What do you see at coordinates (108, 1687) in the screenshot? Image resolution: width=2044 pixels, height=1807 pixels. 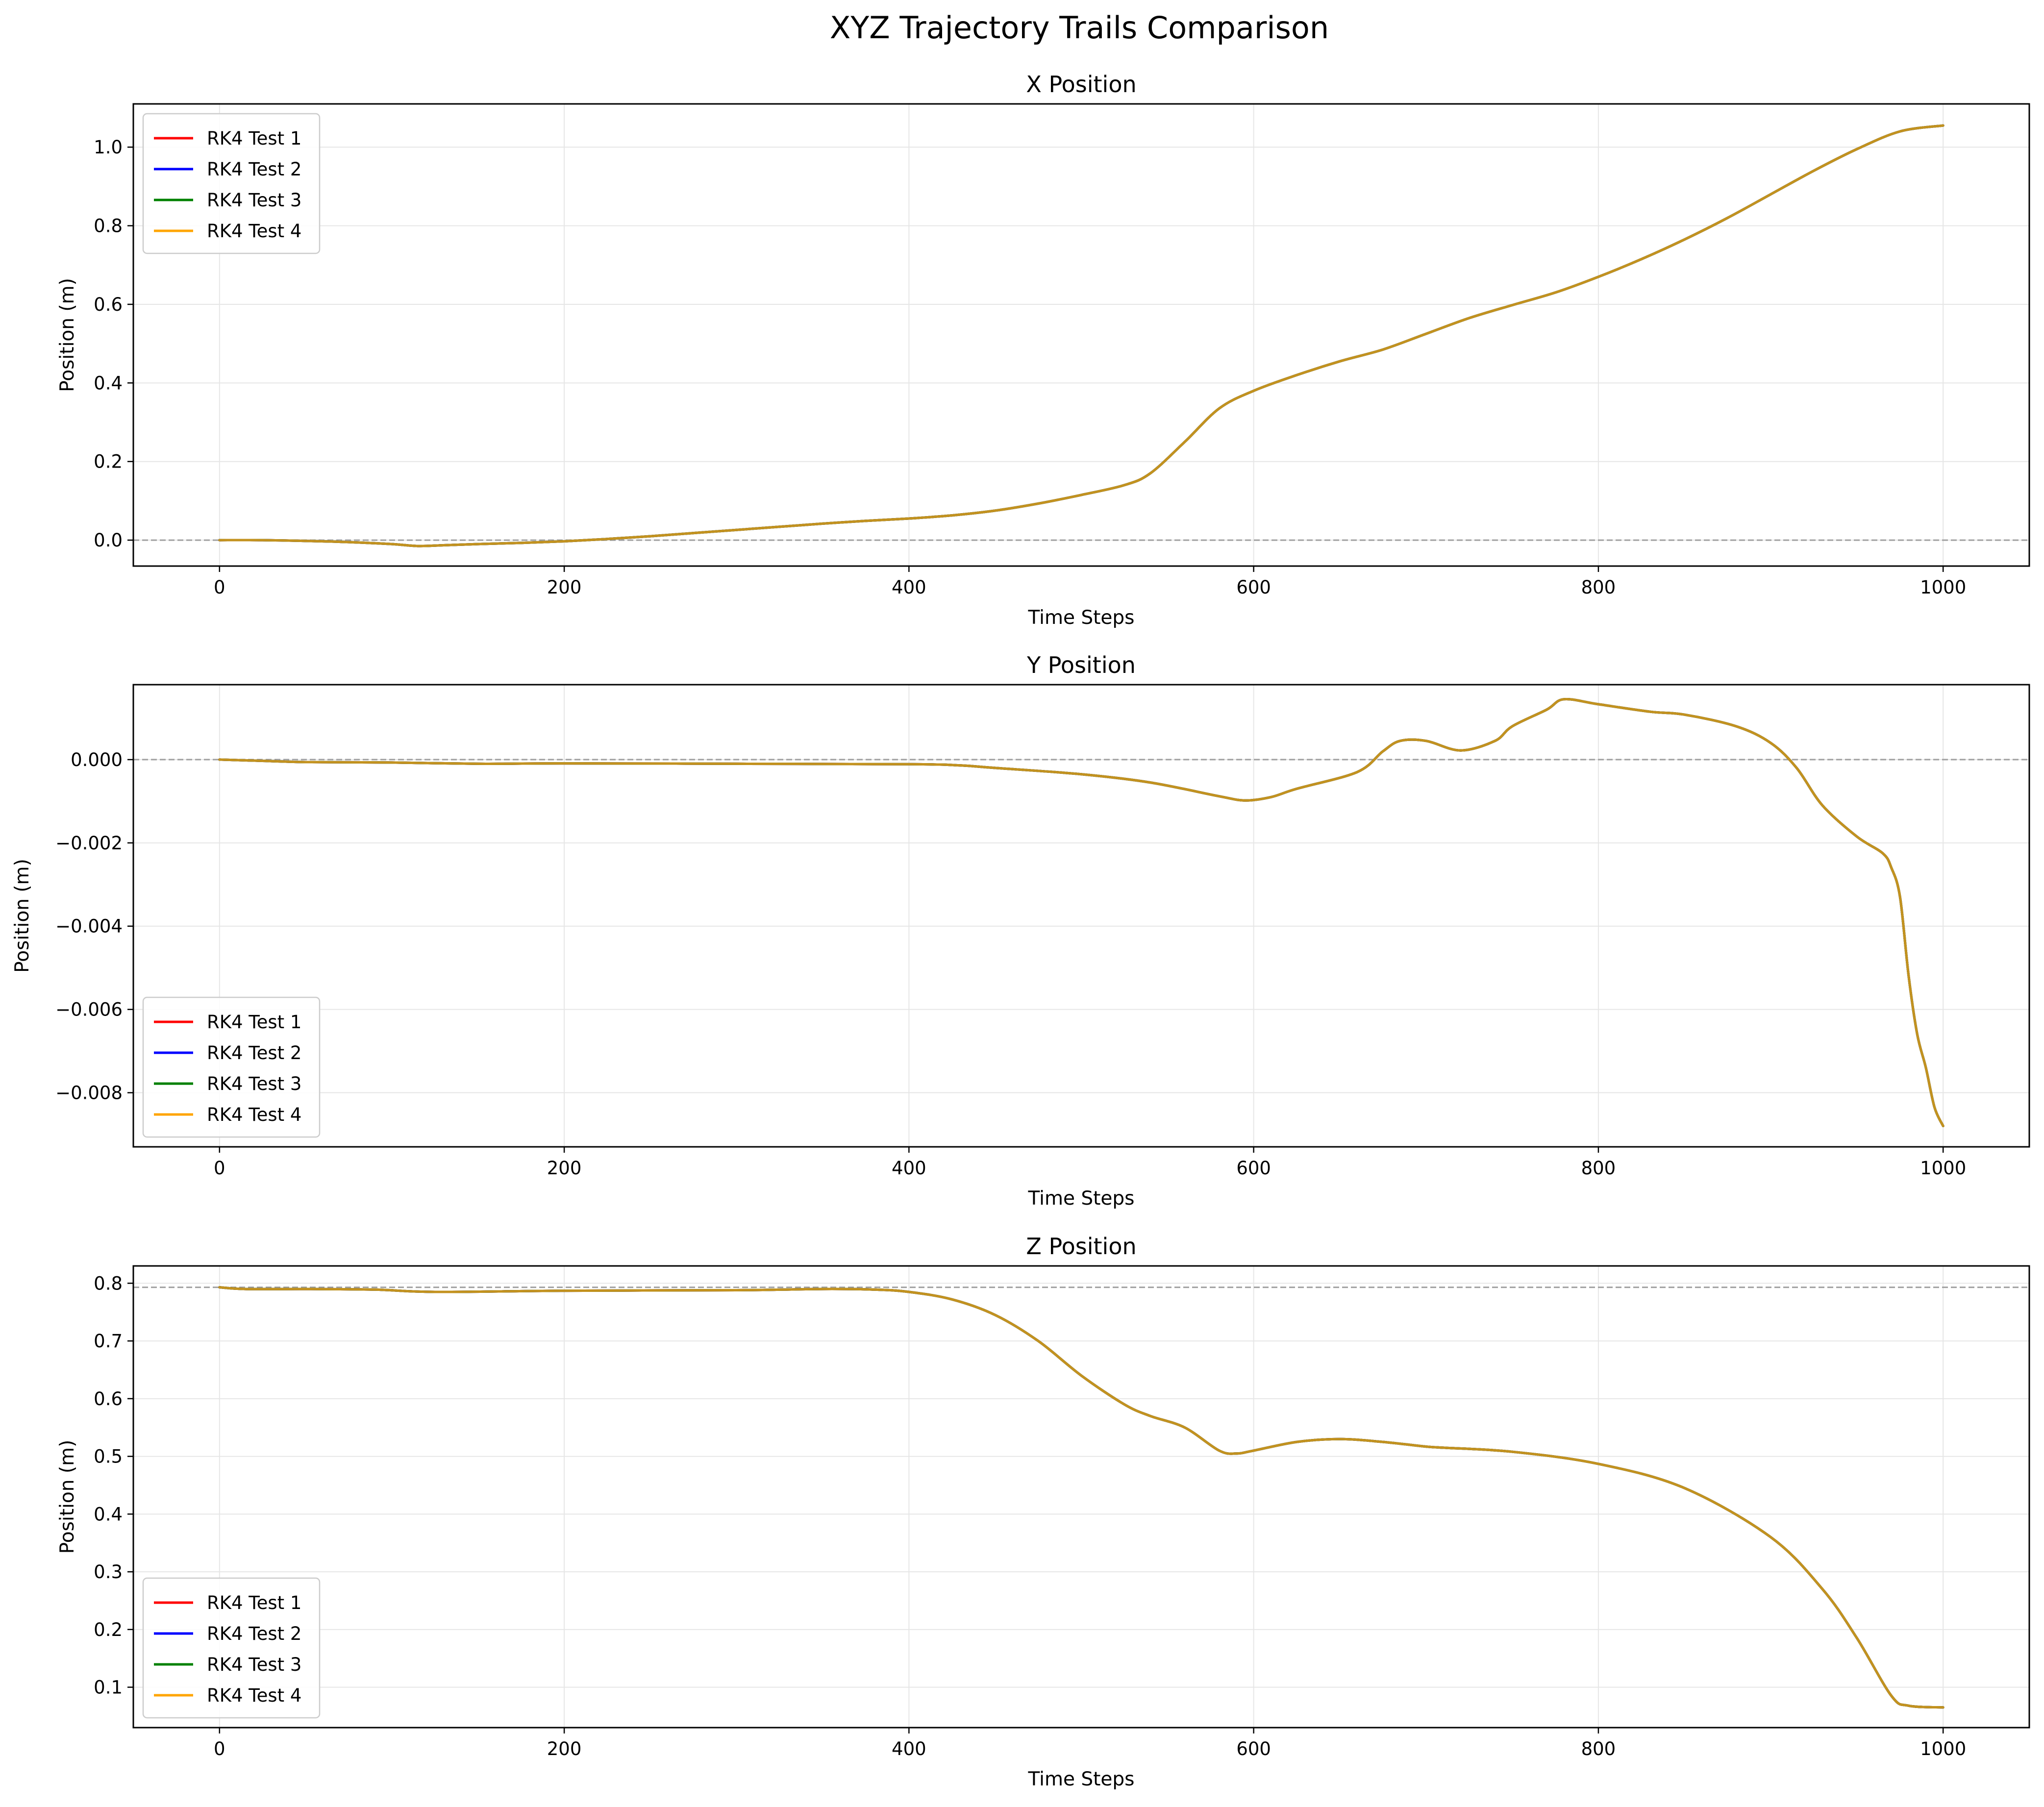 I see `y-tick-label: 0.1` at bounding box center [108, 1687].